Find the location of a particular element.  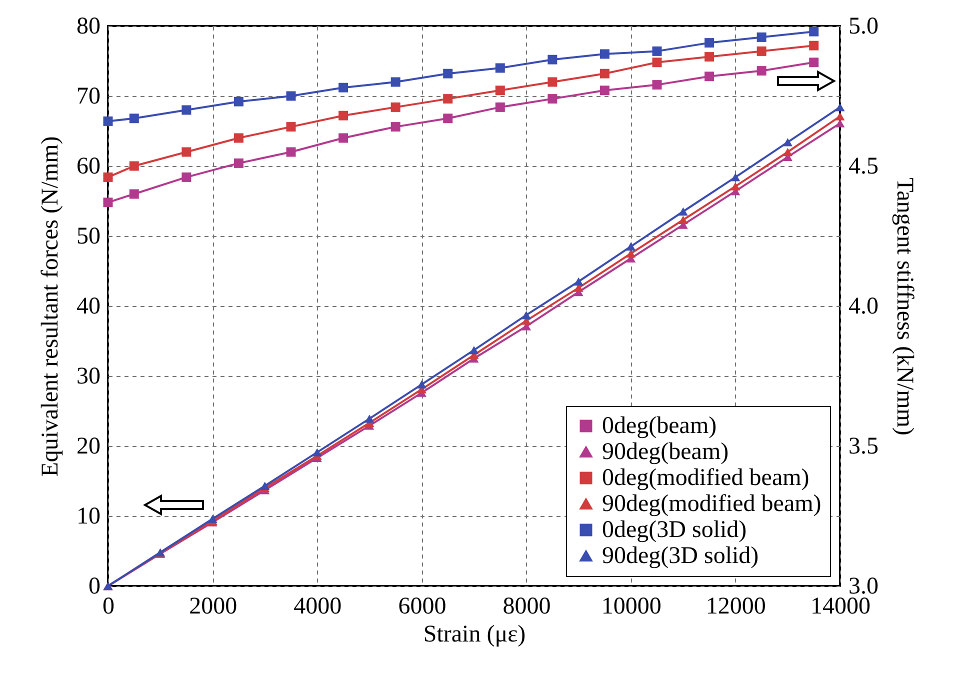

legend-label: 90deg(beam) is located at coordinates (665, 452).